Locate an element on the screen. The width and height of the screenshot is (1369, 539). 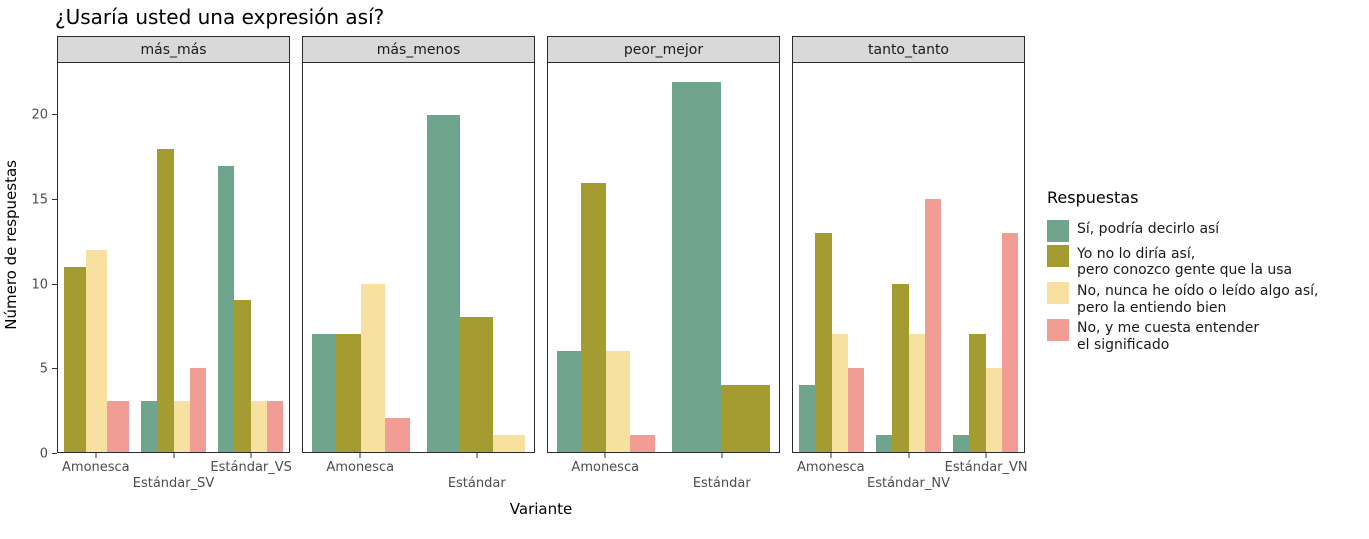
x-axis: Amonesca Estándar_SV Estándar_VS is located at coordinates (174, 473).